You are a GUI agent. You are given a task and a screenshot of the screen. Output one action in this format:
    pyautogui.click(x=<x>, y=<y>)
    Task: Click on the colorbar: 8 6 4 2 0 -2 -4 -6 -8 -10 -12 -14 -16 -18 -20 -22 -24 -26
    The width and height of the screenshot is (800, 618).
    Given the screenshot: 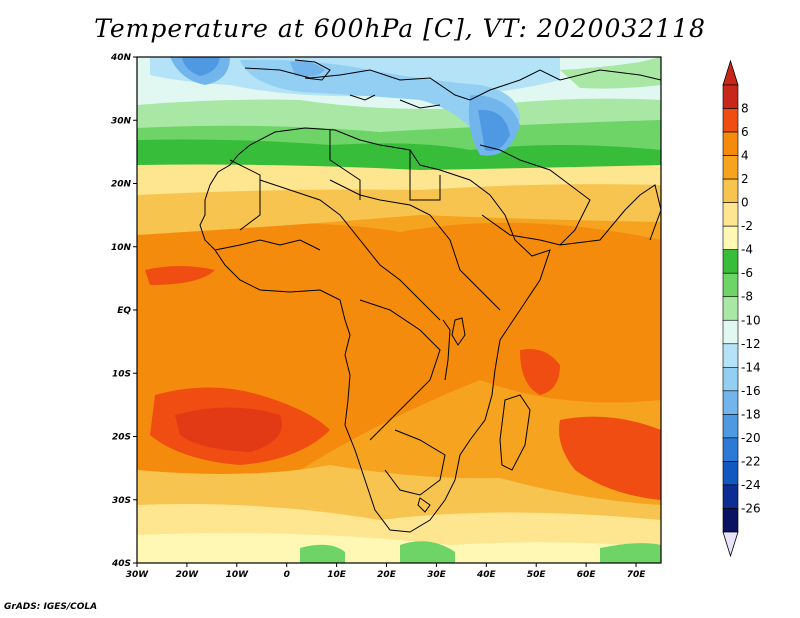 What is the action you would take?
    pyautogui.click(x=741, y=308)
    